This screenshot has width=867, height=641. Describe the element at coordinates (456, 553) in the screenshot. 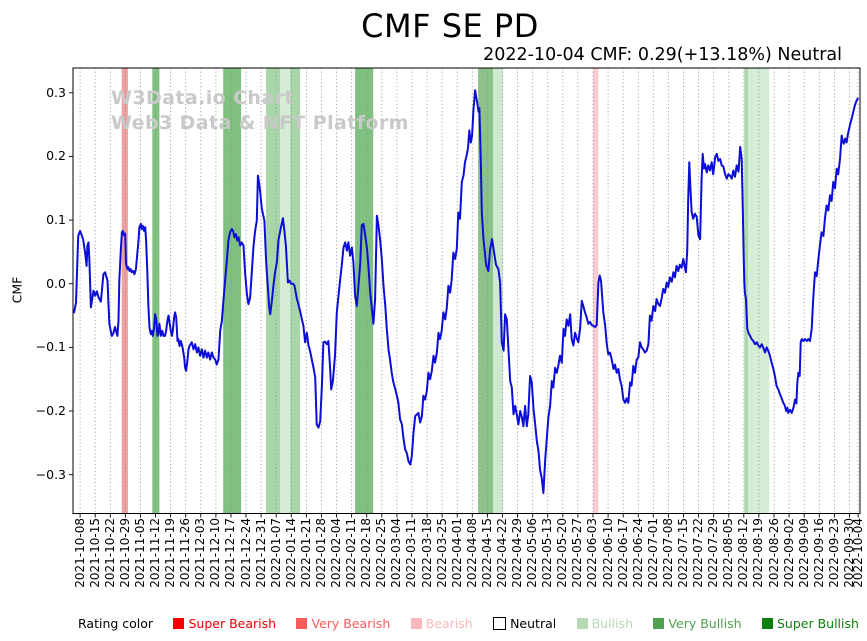

I see `x-tick-label: 2022-04-01` at that location.